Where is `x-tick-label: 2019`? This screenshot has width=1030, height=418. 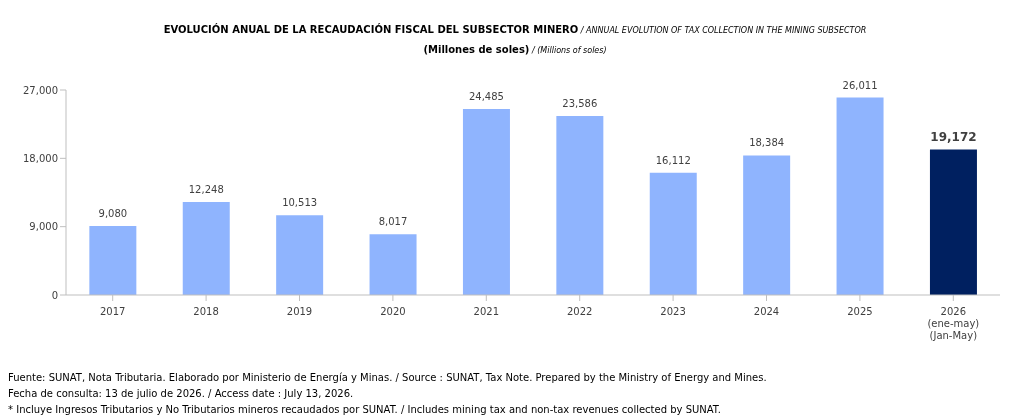 x-tick-label: 2019 is located at coordinates (299, 311).